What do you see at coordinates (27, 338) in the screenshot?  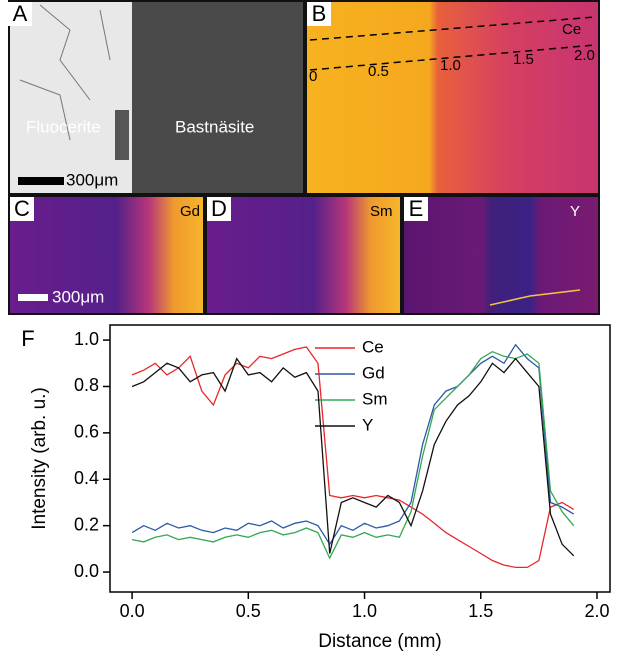 I see `panel-label: F` at bounding box center [27, 338].